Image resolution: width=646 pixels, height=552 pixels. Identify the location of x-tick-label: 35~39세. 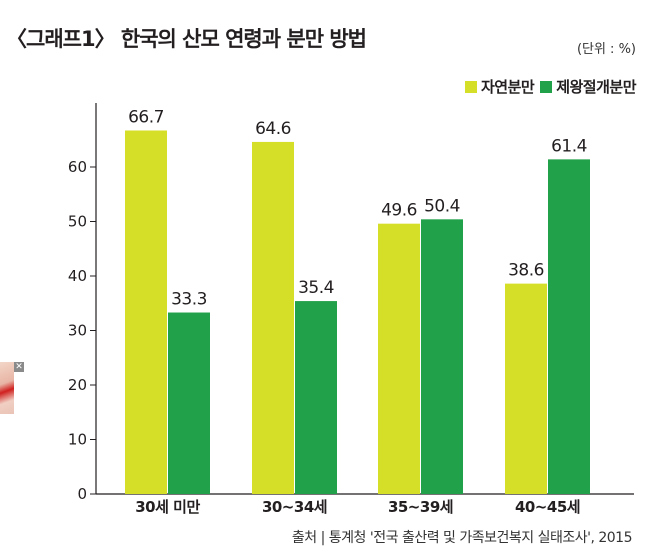
(420, 507).